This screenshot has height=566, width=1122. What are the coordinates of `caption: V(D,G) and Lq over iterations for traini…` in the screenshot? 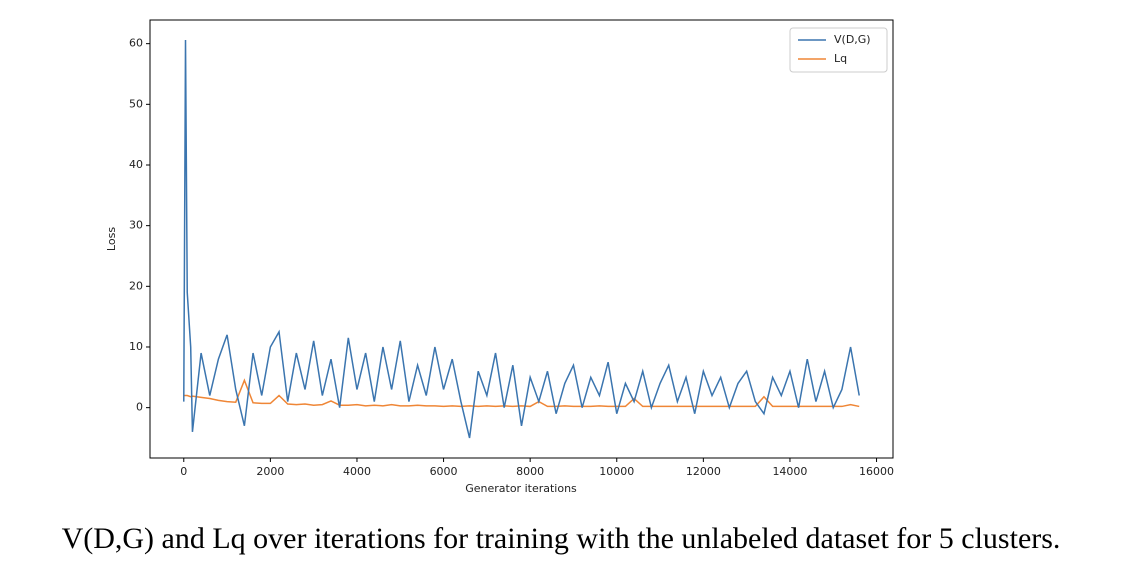 It's located at (561, 538).